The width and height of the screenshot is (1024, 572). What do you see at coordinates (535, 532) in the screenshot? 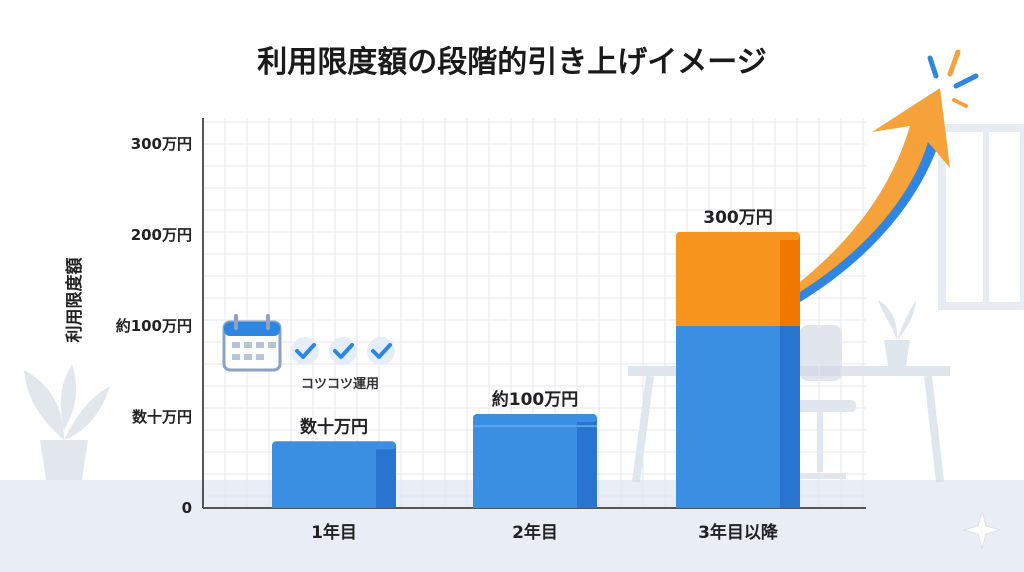
I see `x-category-label: 2年目` at bounding box center [535, 532].